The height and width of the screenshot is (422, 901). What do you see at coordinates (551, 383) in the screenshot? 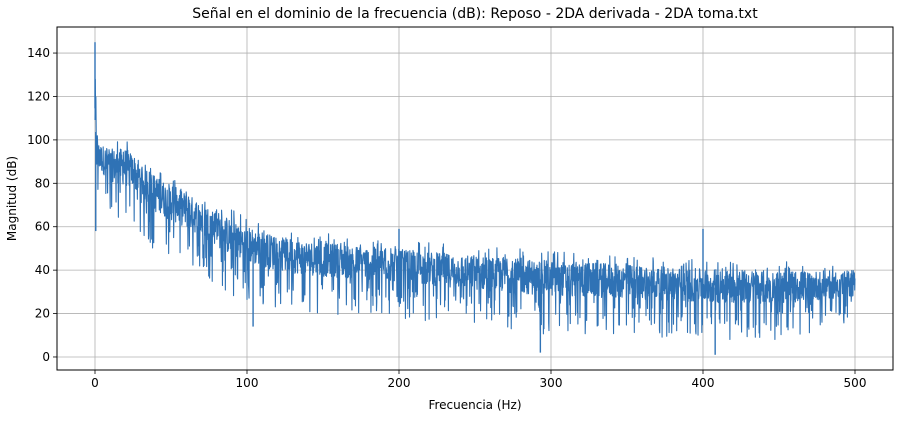
I see `x-tick-label: 300` at bounding box center [551, 383].